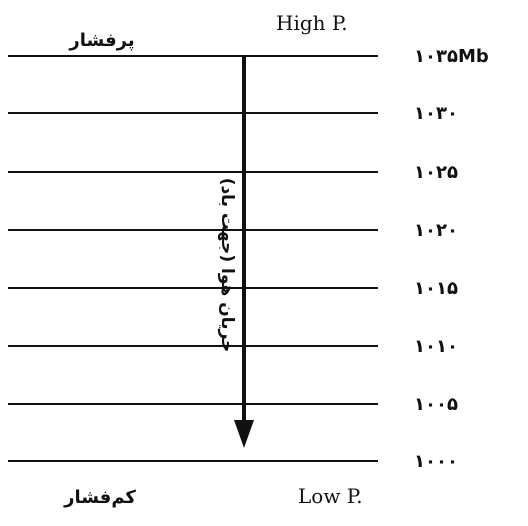  I want to click on pressure-level-label: ۱۰۰۰, so click(436, 461).